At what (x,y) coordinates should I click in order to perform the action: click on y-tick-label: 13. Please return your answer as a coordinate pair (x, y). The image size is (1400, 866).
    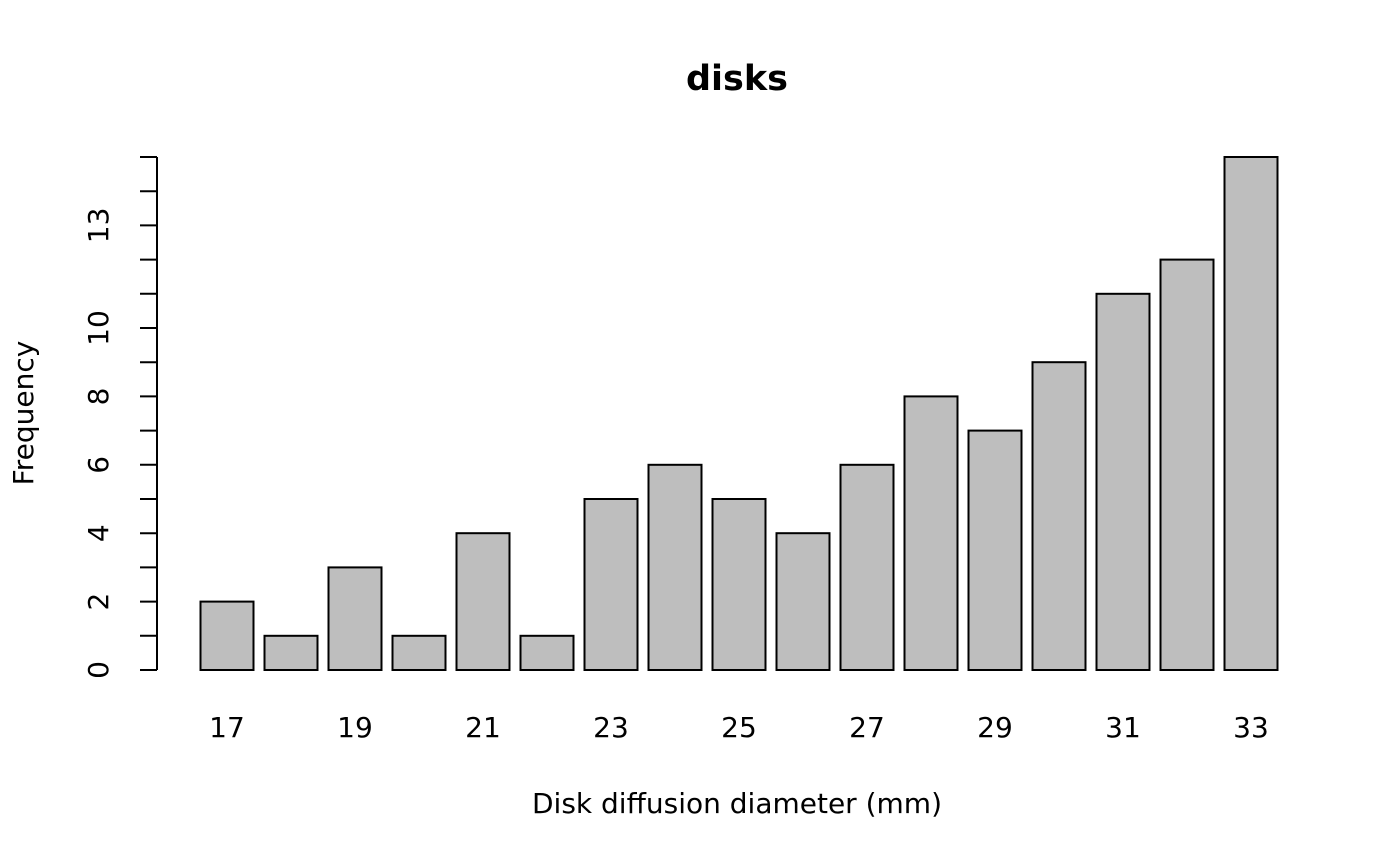
    Looking at the image, I should click on (98, 226).